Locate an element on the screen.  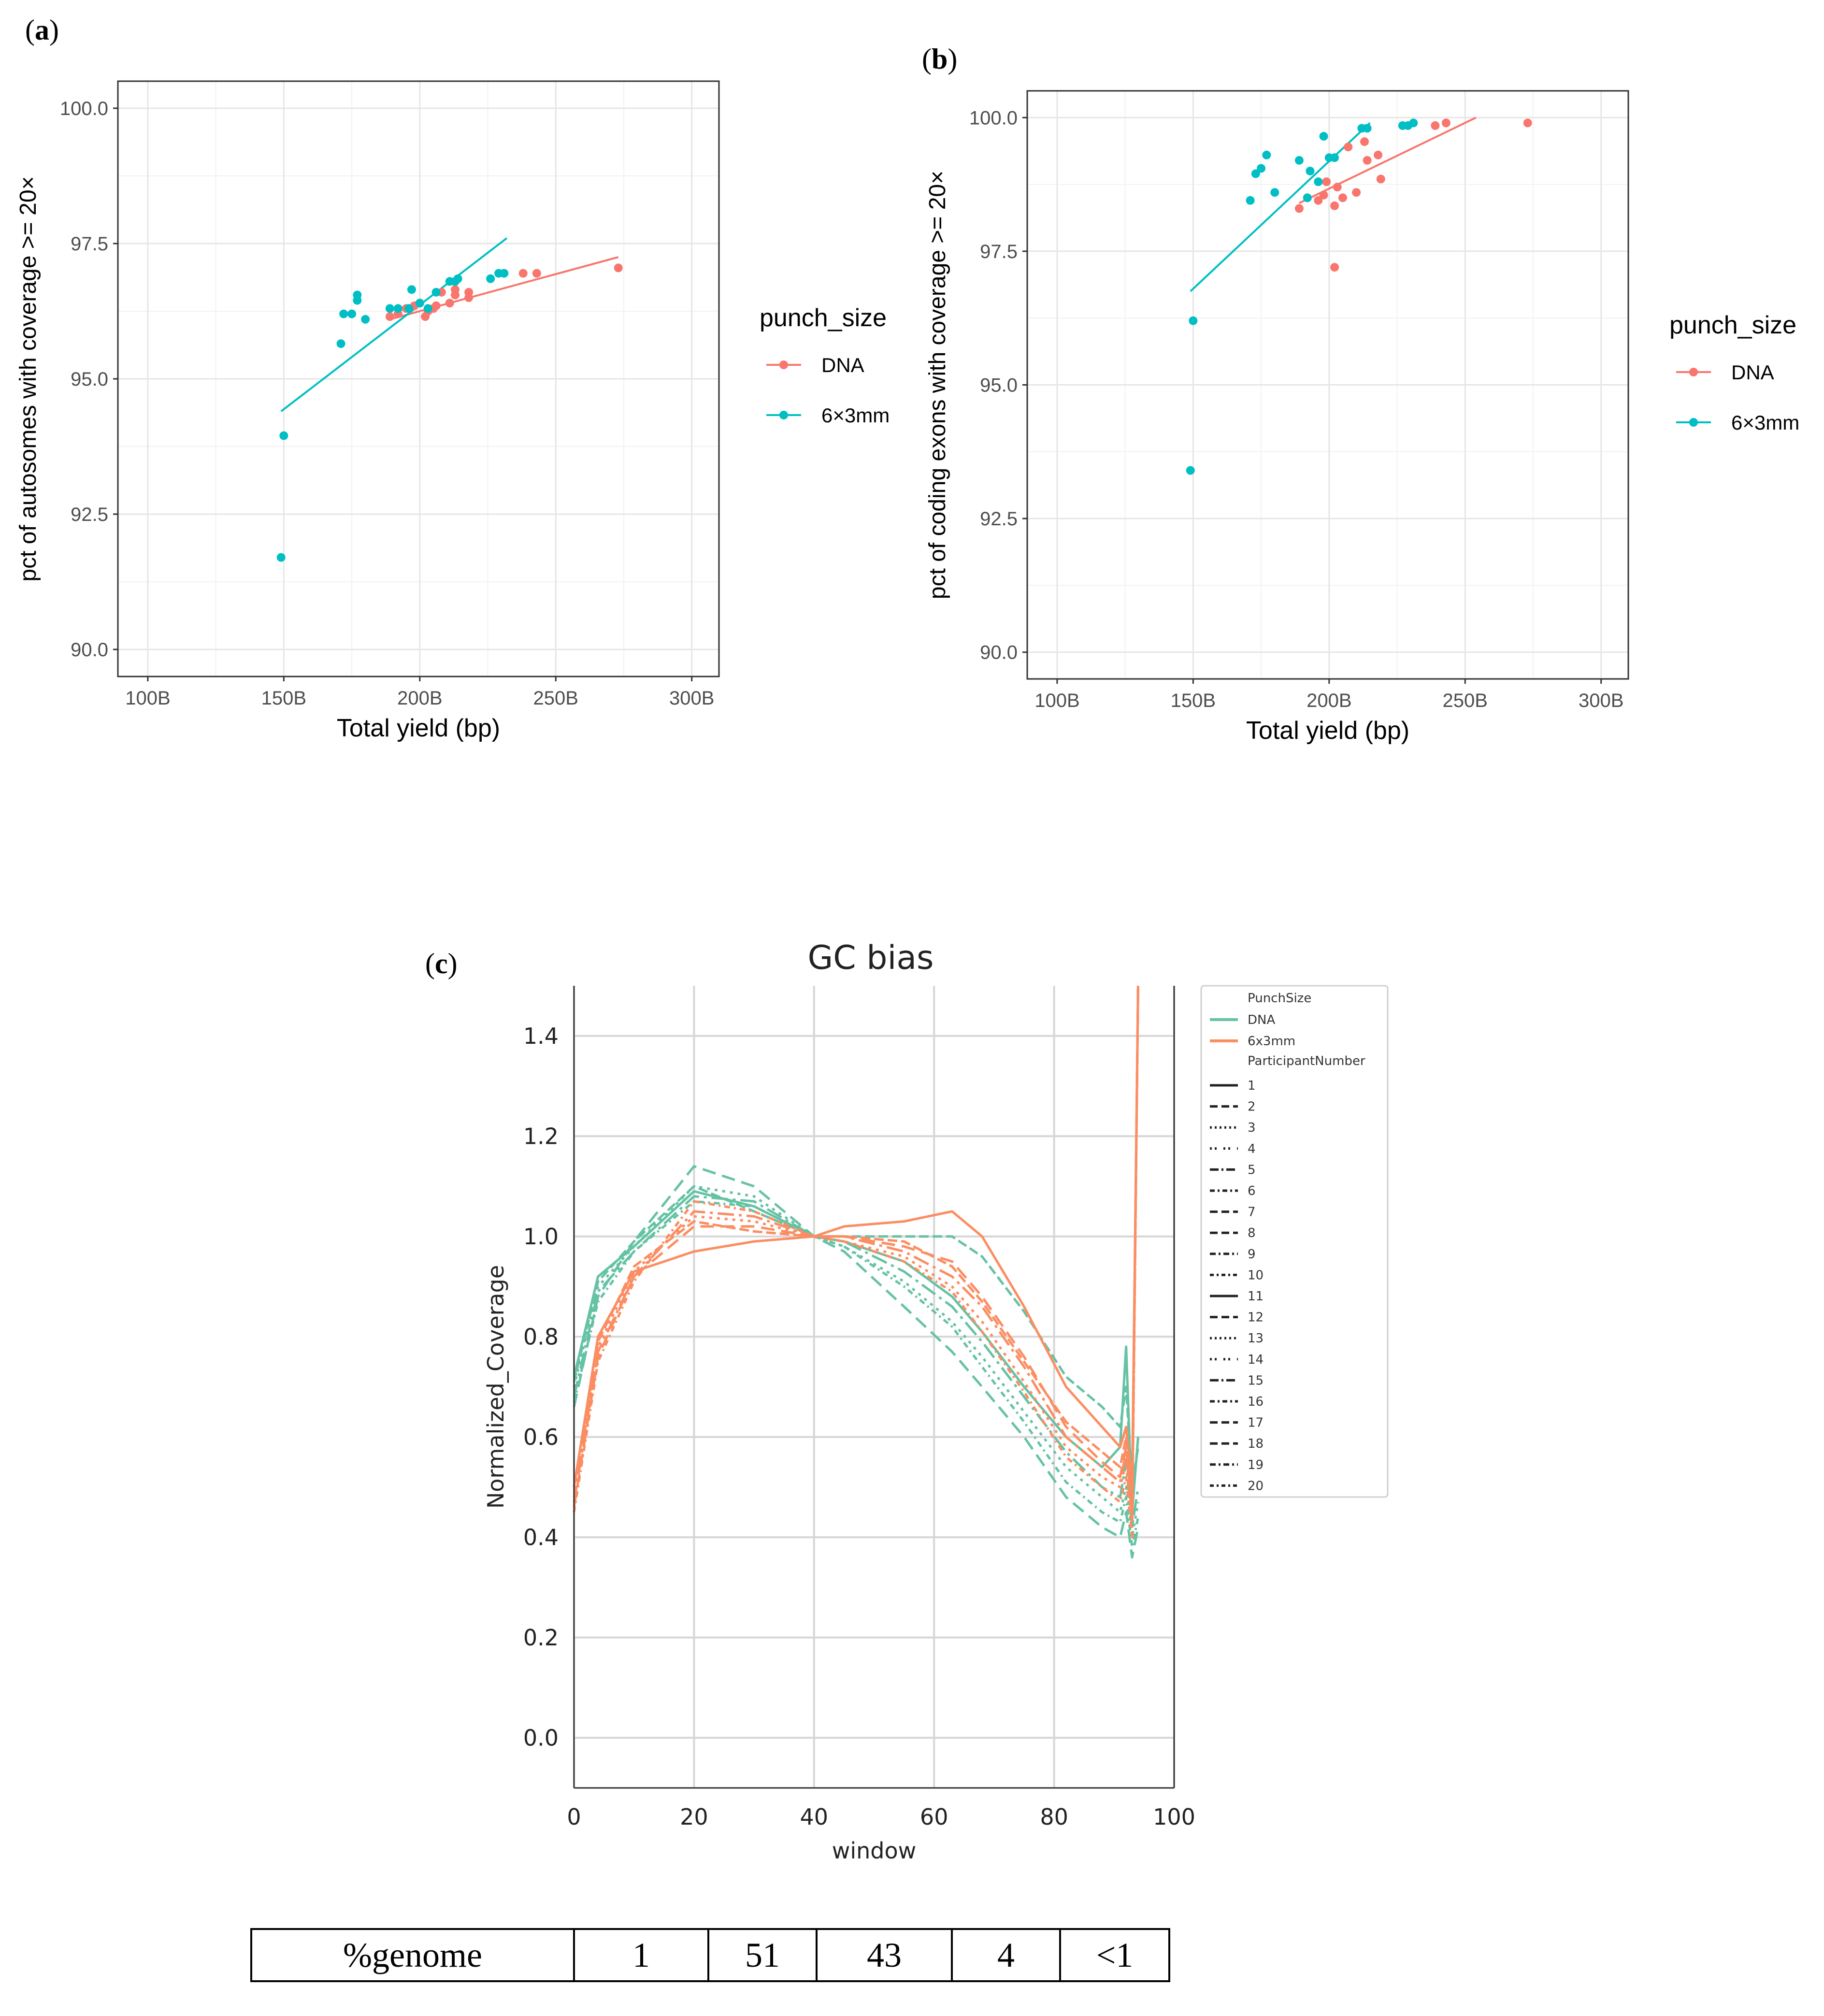
y-tick-label: 0.2 is located at coordinates (541, 1638).